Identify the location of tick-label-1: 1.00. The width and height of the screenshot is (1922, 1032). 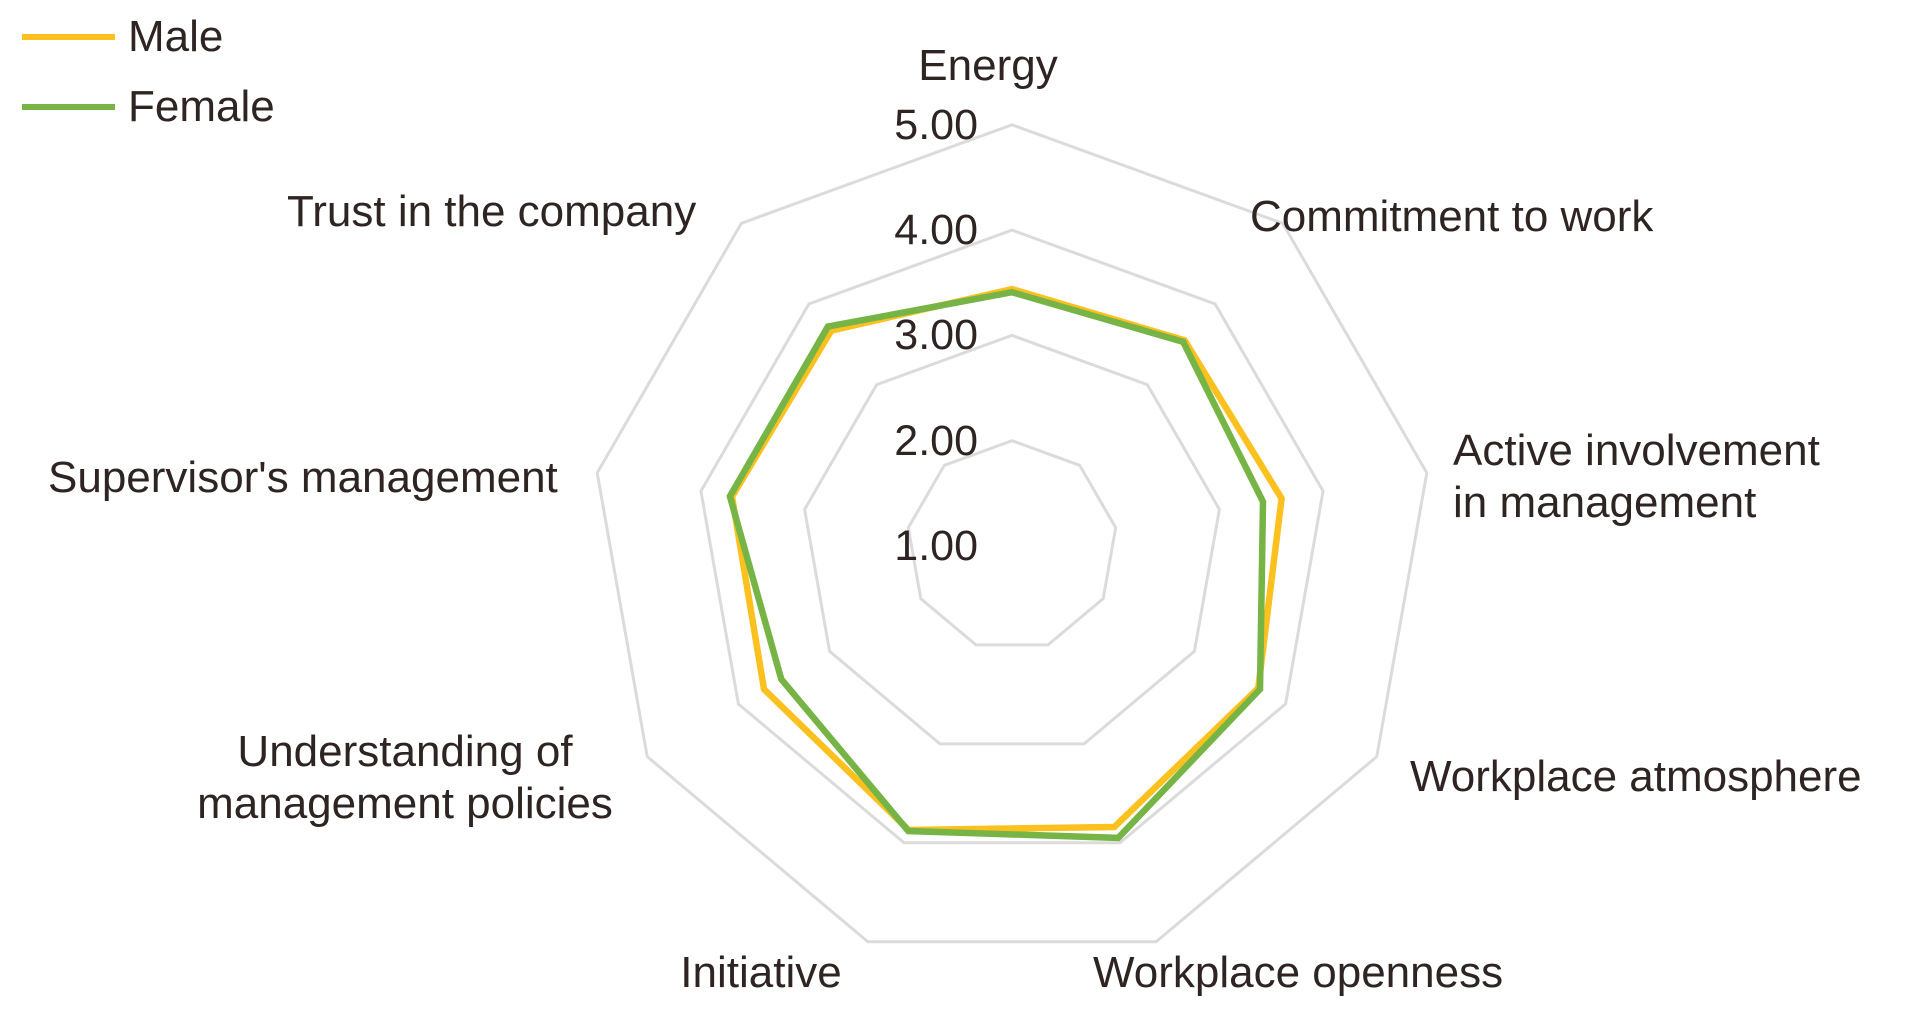
(936, 546).